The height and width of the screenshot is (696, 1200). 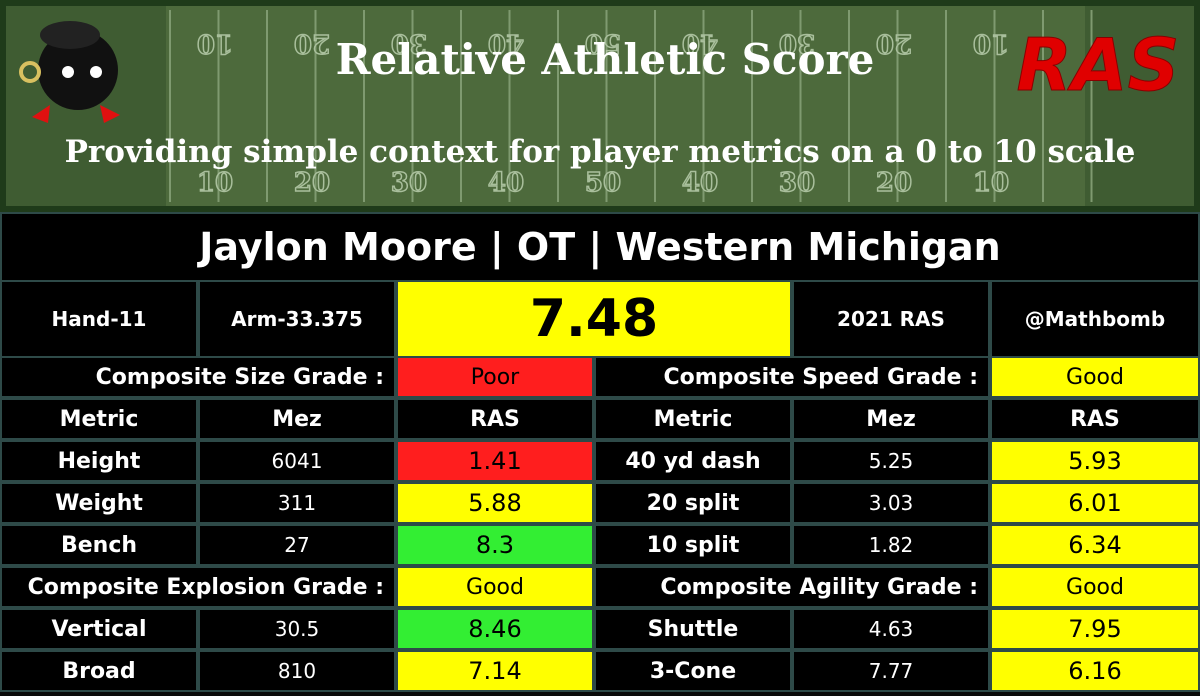 What do you see at coordinates (693, 503) in the screenshot?
I see `metric-name: 20 split` at bounding box center [693, 503].